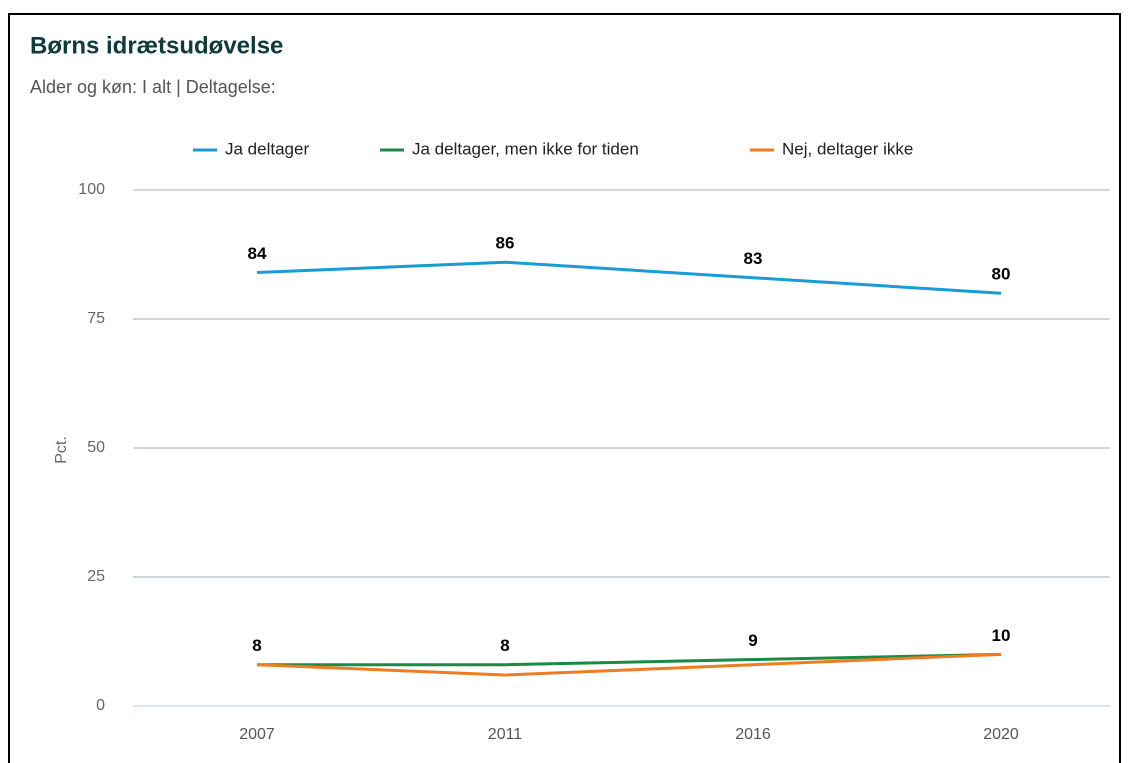  What do you see at coordinates (267, 148) in the screenshot?
I see `legend-label: Ja deltager` at bounding box center [267, 148].